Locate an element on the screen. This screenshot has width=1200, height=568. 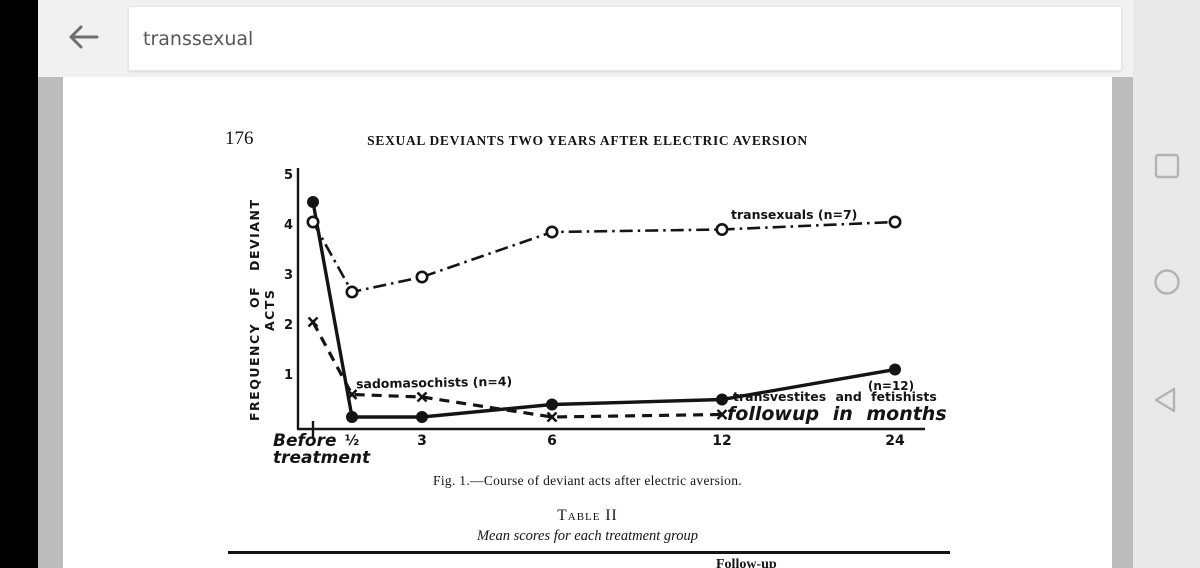
x-tick-before-line1: Before is located at coordinates (305, 441).